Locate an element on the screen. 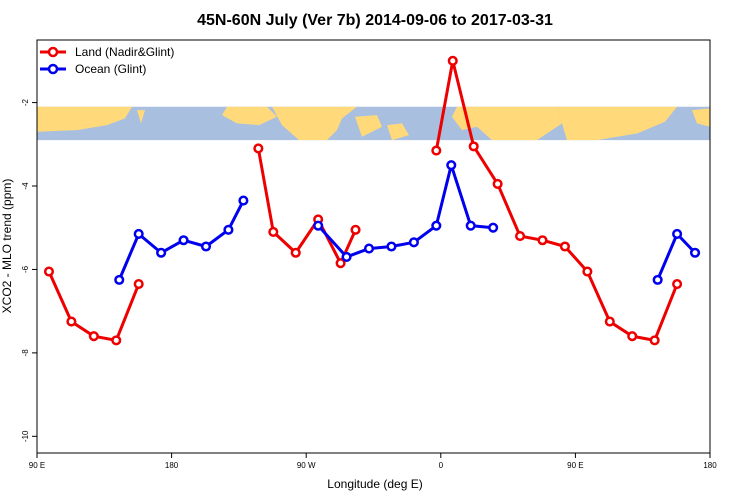 This screenshot has width=750, height=500. y-tick-label: -6 is located at coordinates (25, 269).